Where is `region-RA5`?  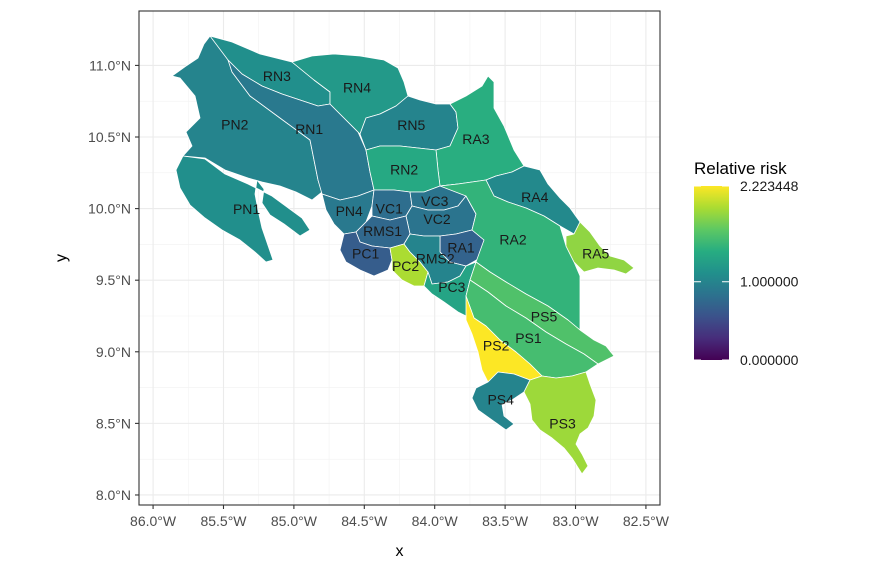
region-RA5 is located at coordinates (600, 248).